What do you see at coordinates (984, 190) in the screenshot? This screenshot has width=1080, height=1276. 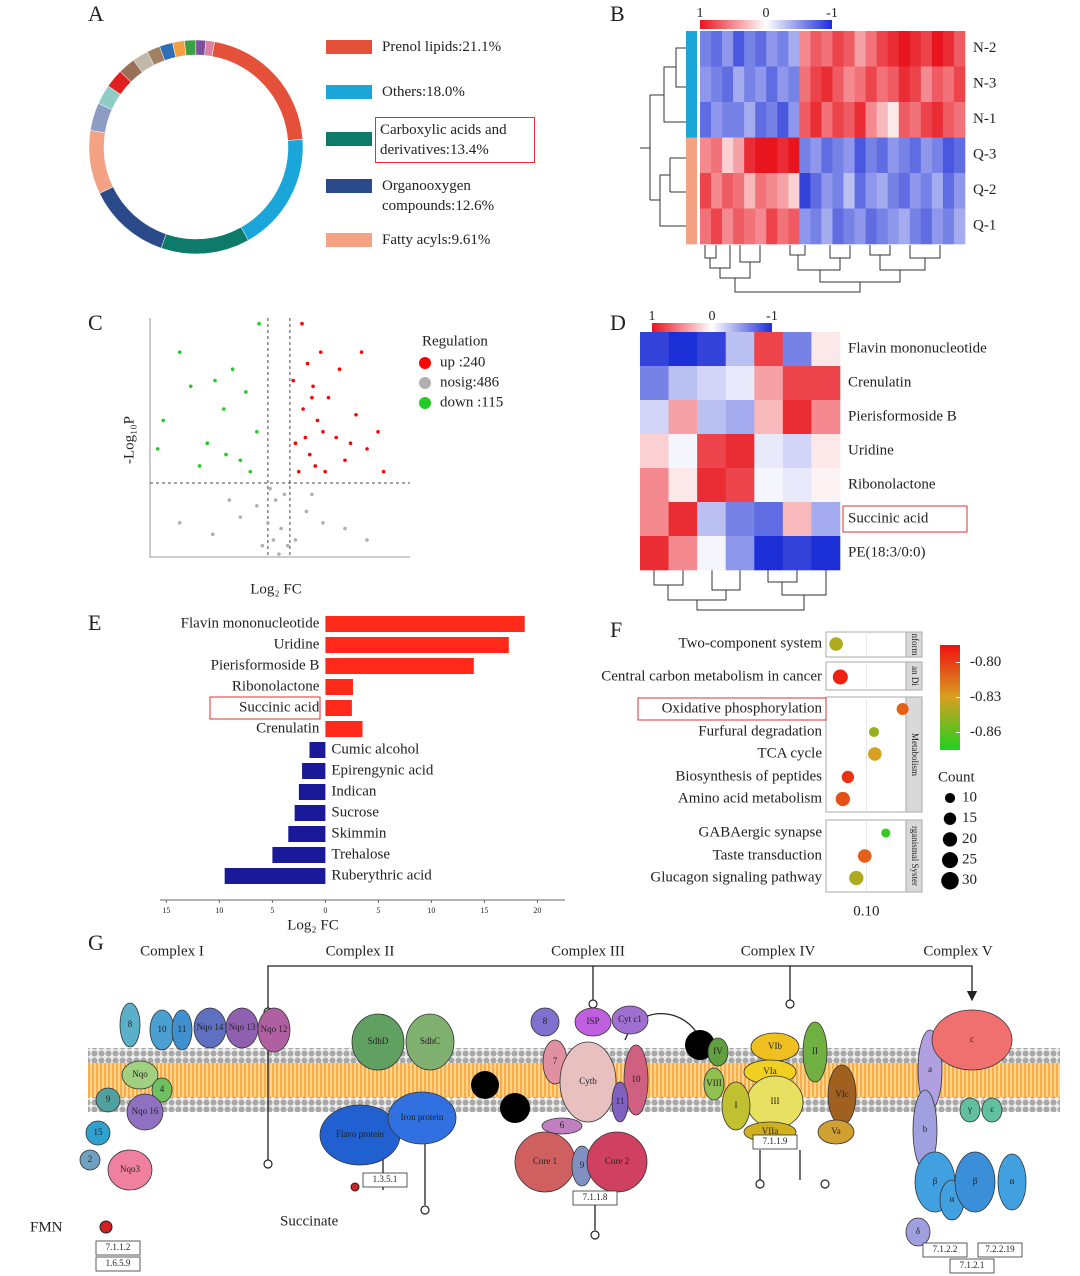 I see `row-label: Q-2` at bounding box center [984, 190].